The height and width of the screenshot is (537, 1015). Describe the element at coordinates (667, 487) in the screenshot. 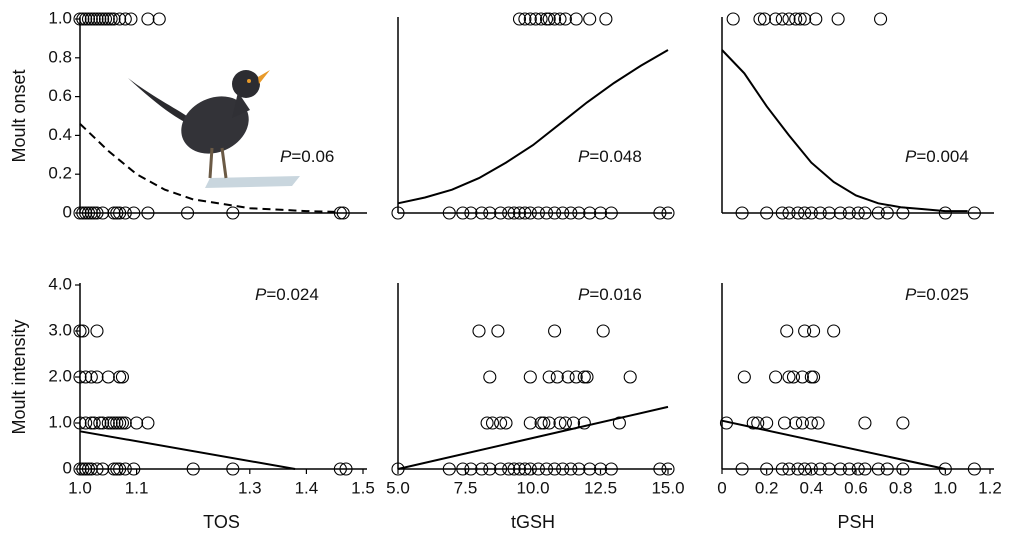

I see `x-tick-label: 15.0` at that location.